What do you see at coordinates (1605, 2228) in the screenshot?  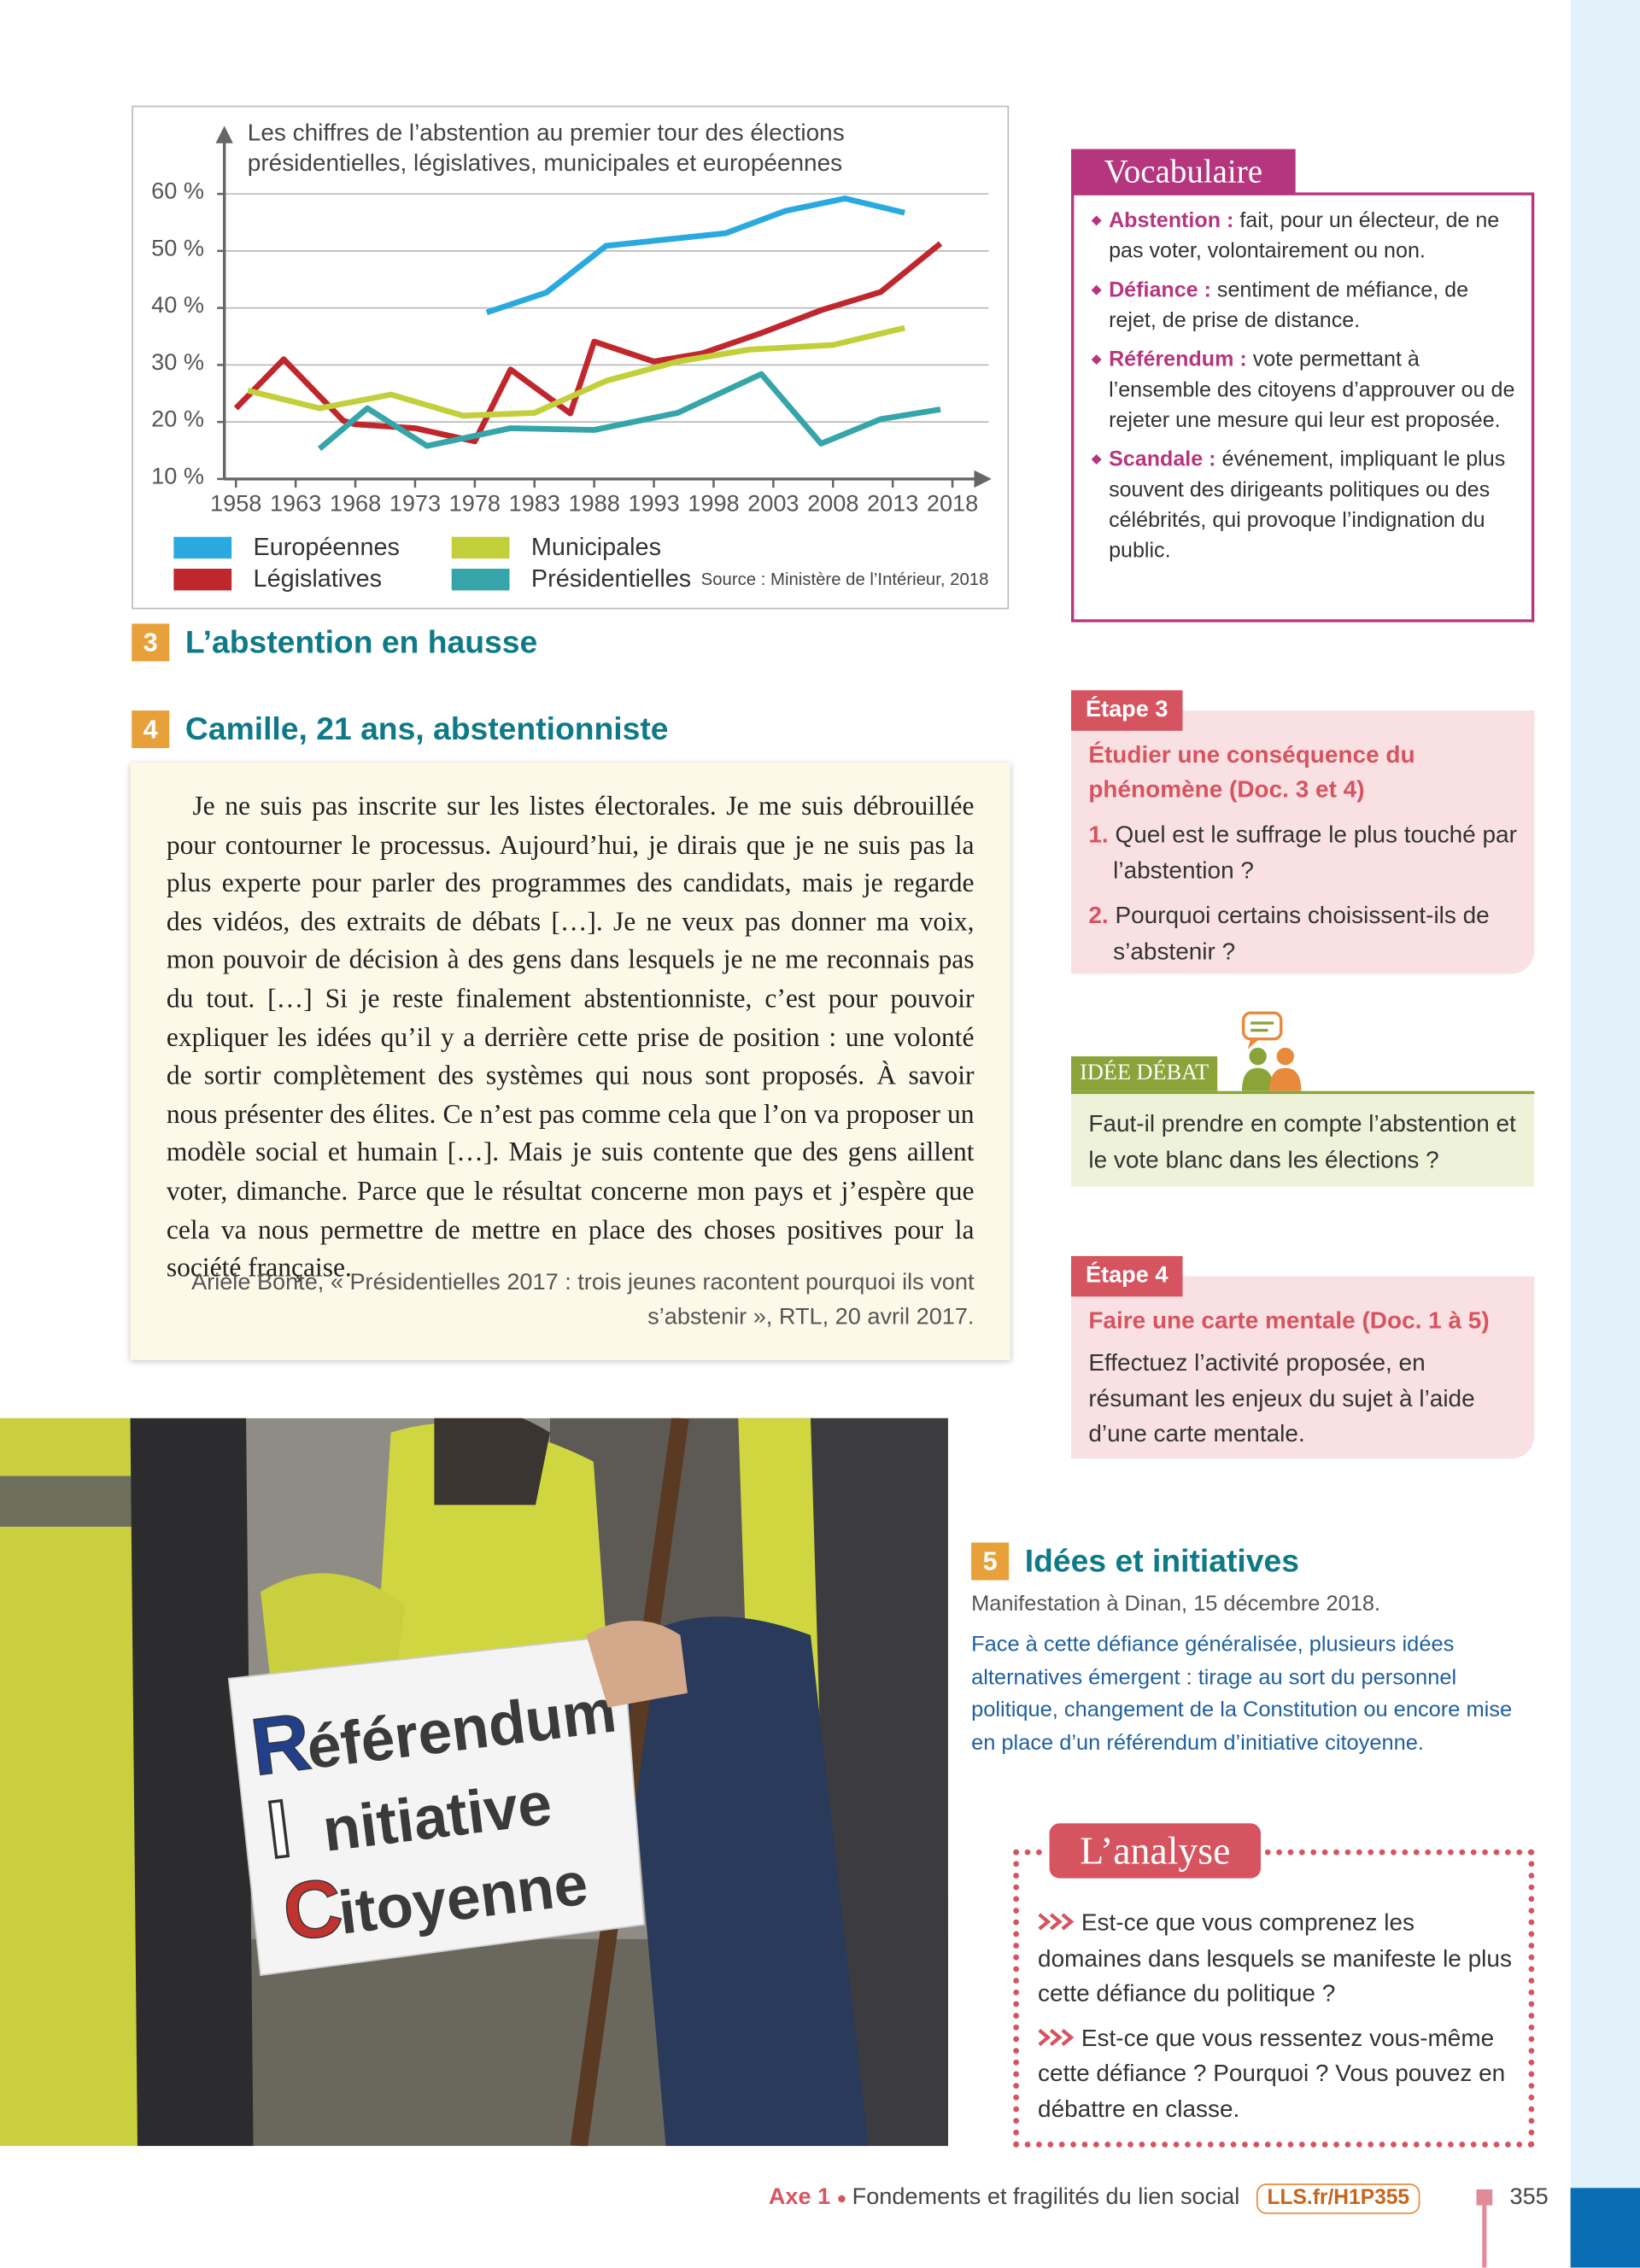 I see `page-corner` at bounding box center [1605, 2228].